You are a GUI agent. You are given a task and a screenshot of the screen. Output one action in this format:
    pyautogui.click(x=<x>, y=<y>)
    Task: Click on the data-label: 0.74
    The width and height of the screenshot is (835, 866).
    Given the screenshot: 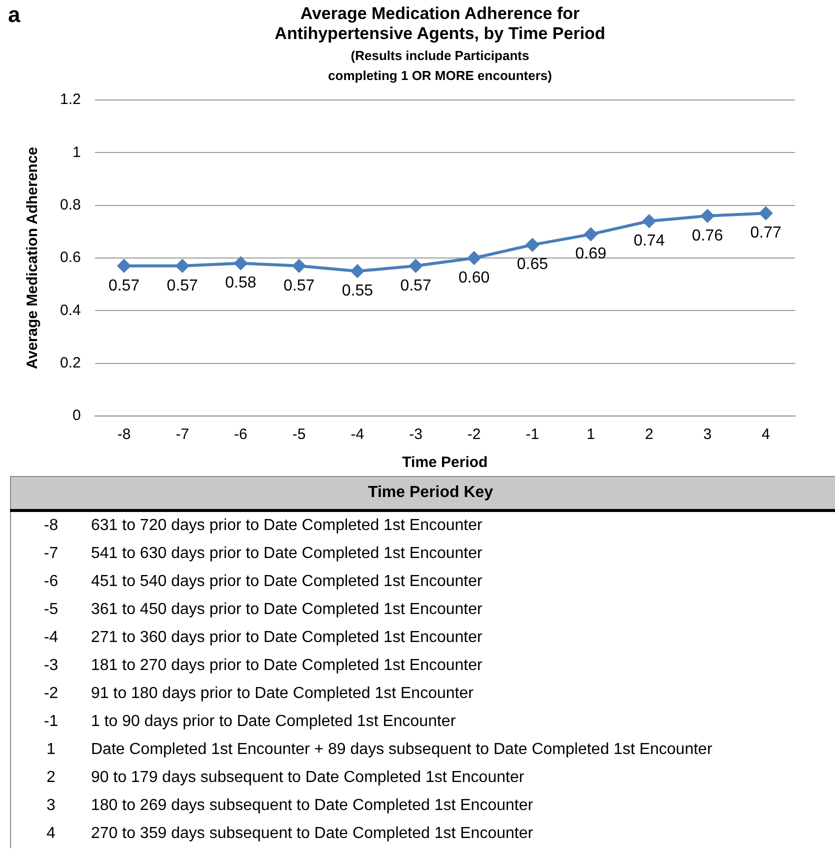 What is the action you would take?
    pyautogui.click(x=649, y=241)
    